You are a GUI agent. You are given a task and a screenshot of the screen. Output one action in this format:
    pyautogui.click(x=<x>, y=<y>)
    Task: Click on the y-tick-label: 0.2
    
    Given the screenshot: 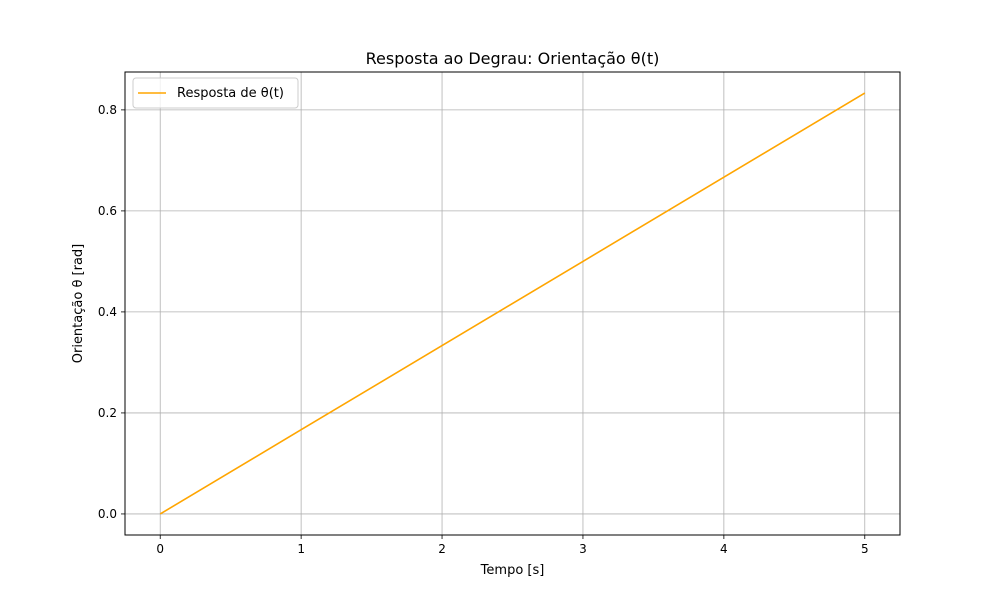 What is the action you would take?
    pyautogui.click(x=107, y=413)
    